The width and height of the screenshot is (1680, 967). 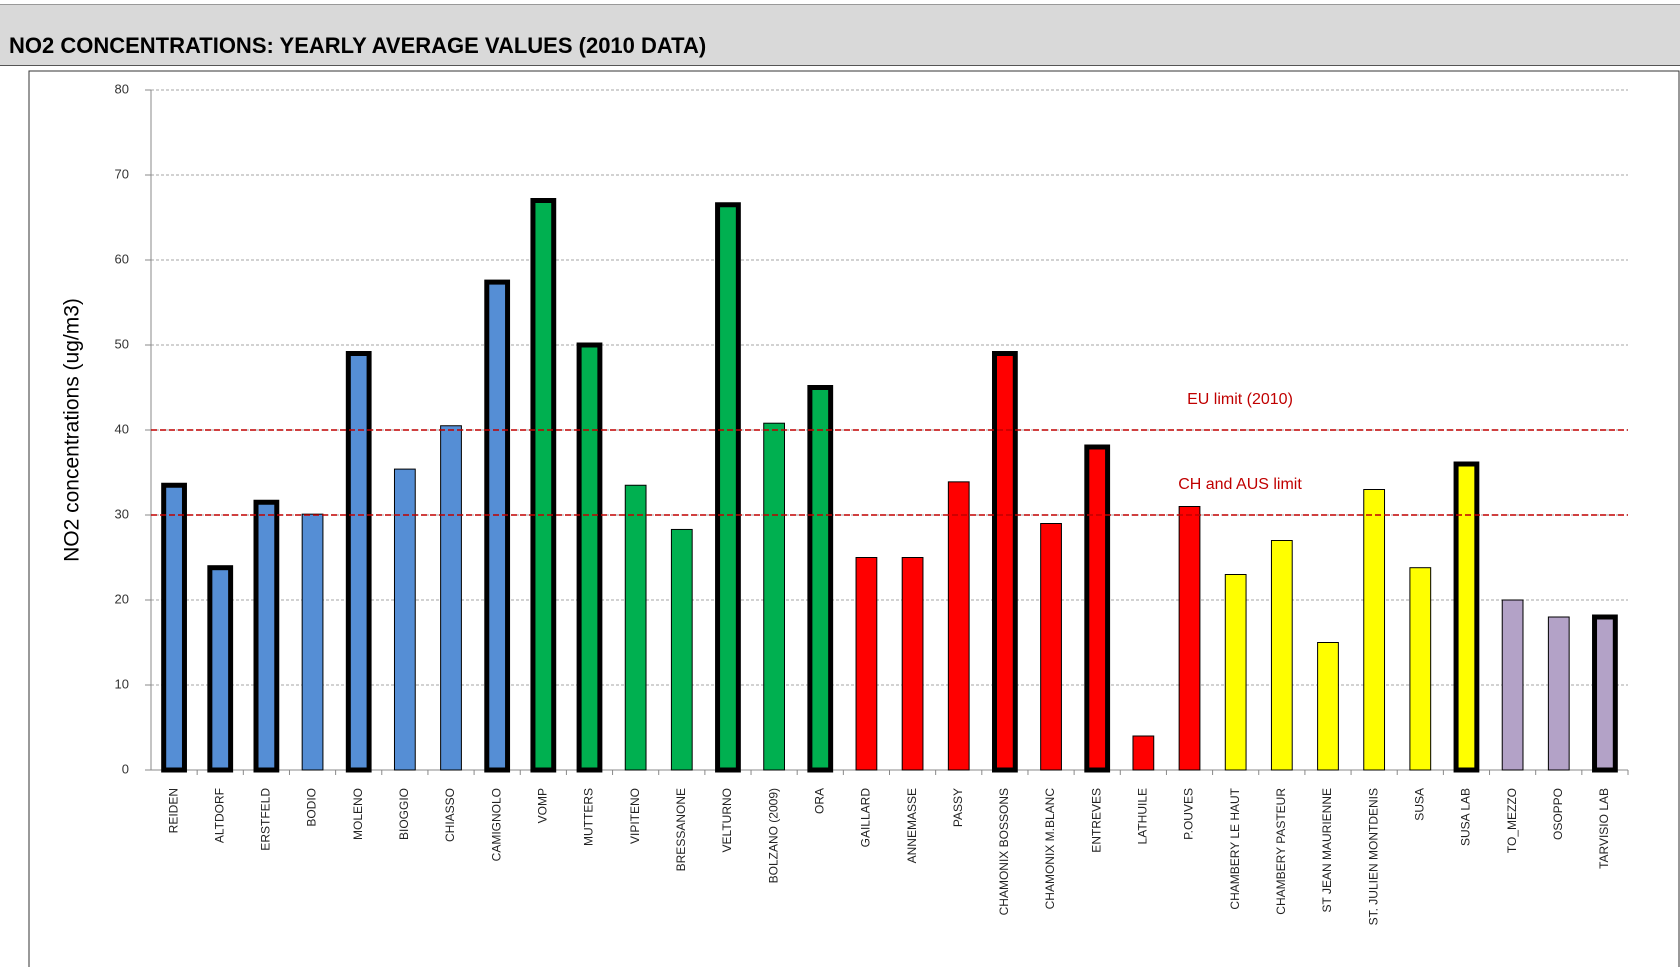 I want to click on x-tick-label: BRESSANONE, so click(x=681, y=829).